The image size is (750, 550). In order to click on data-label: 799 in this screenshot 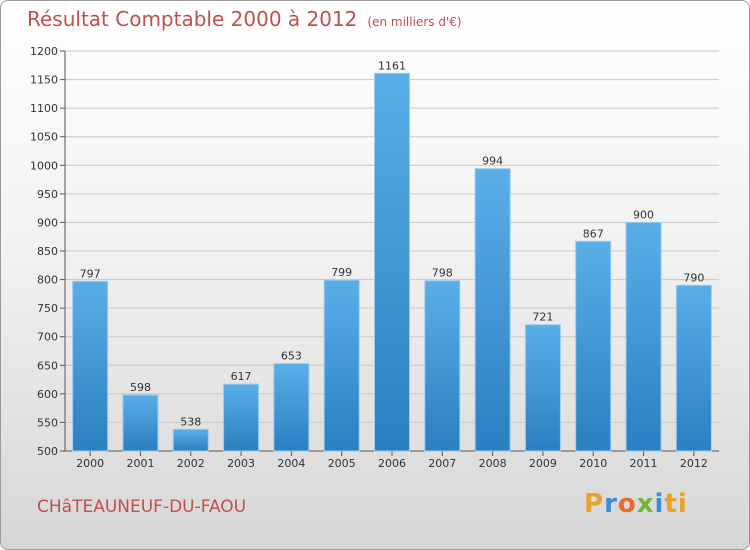, I will do `click(341, 272)`.